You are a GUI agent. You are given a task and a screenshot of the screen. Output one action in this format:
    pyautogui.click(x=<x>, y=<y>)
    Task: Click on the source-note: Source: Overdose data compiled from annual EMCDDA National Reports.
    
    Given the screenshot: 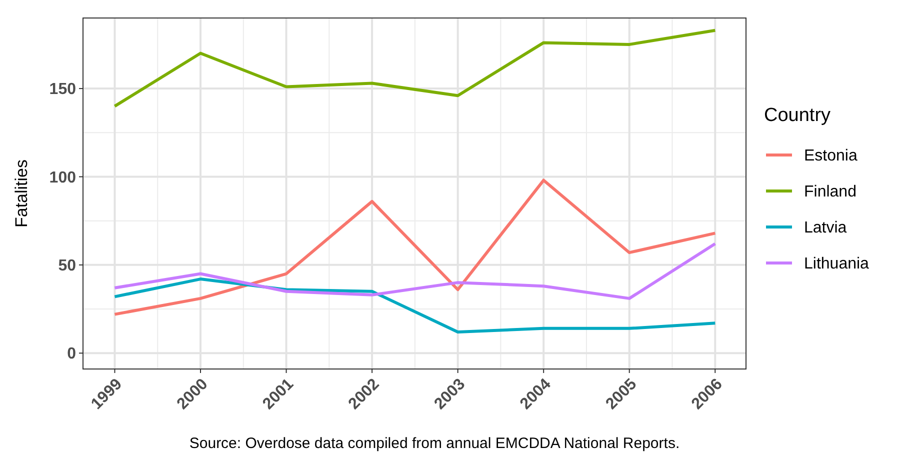 What is the action you would take?
    pyautogui.click(x=434, y=443)
    